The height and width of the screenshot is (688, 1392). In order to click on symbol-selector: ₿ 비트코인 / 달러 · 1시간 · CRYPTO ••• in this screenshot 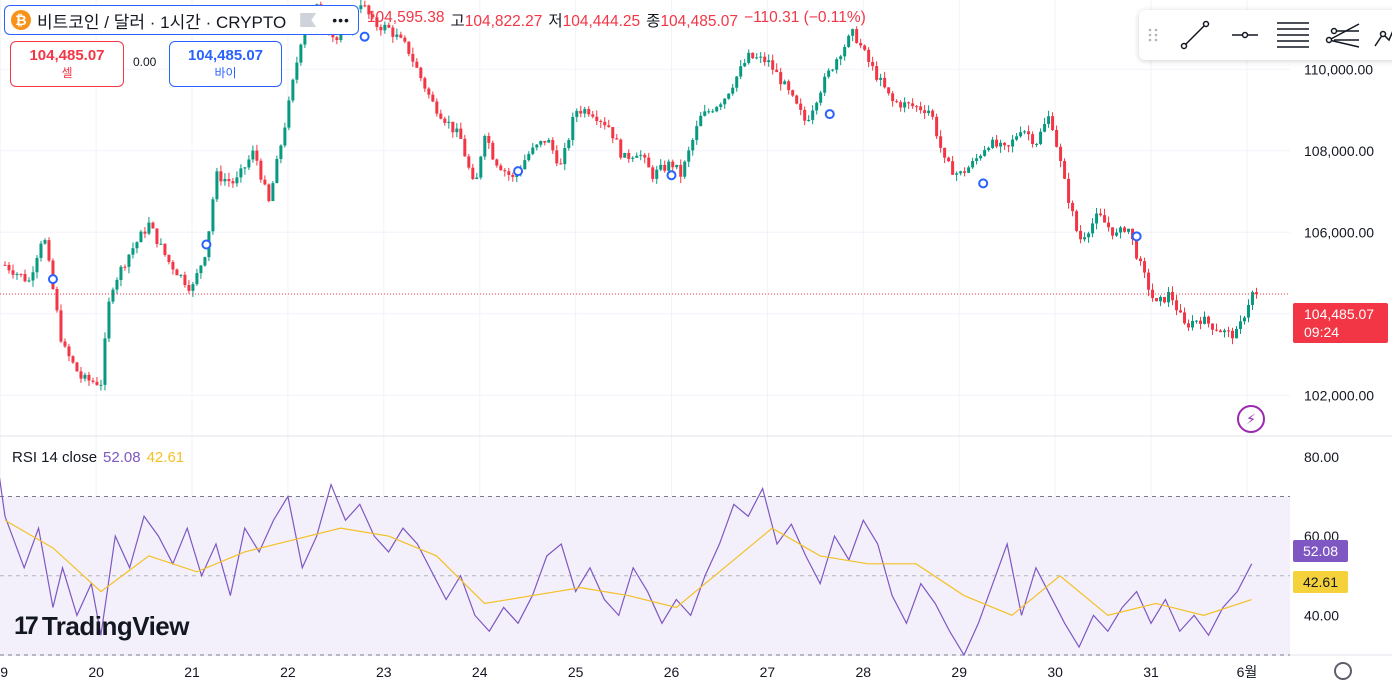, I will do `click(181, 20)`.